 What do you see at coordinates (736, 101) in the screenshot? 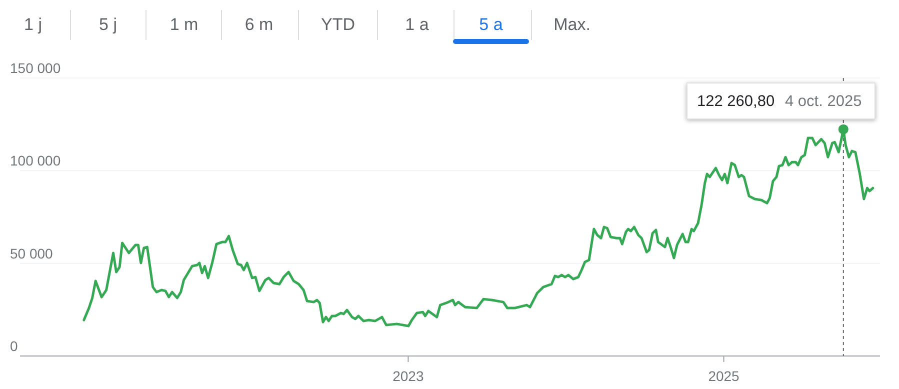
I see `annotation: 122 260,80` at bounding box center [736, 101].